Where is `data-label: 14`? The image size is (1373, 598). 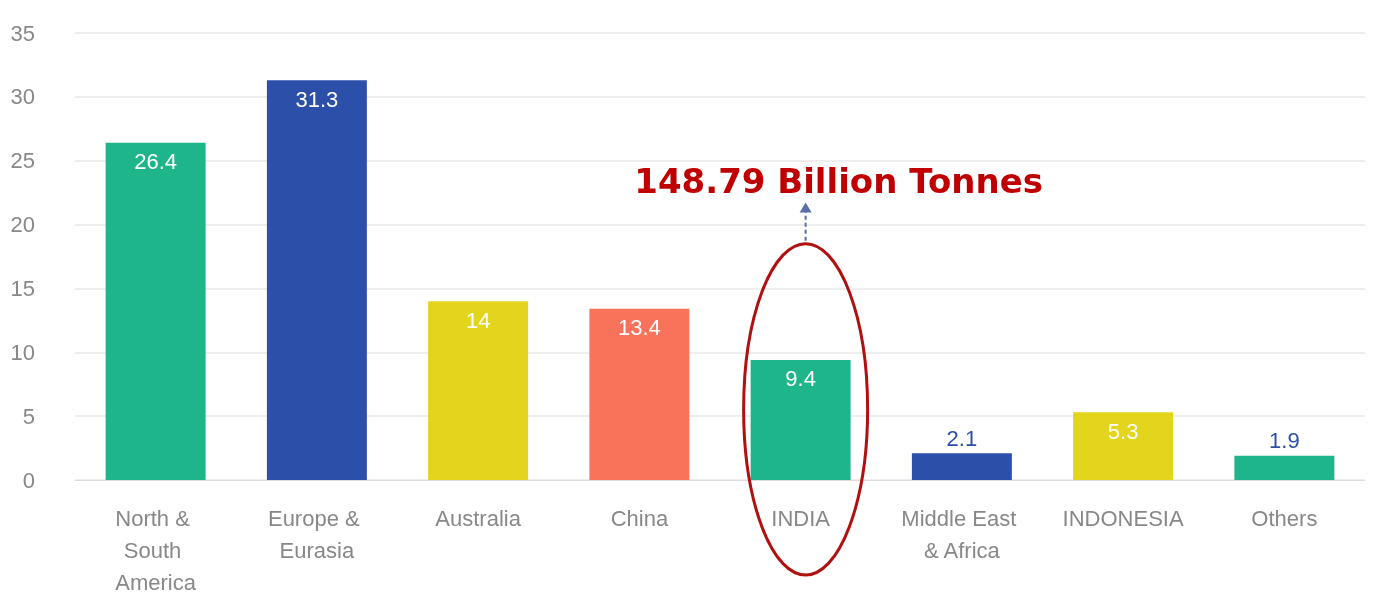
data-label: 14 is located at coordinates (478, 320).